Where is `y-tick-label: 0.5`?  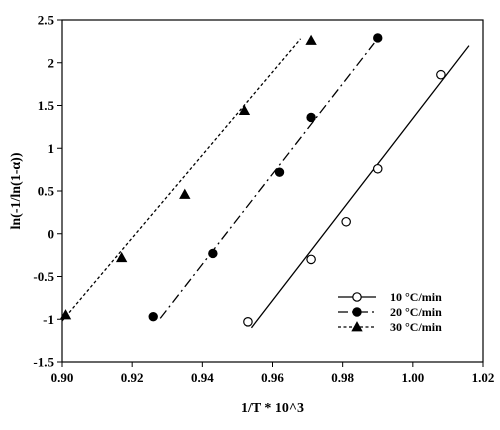
y-tick-label: 0.5 is located at coordinates (46, 191).